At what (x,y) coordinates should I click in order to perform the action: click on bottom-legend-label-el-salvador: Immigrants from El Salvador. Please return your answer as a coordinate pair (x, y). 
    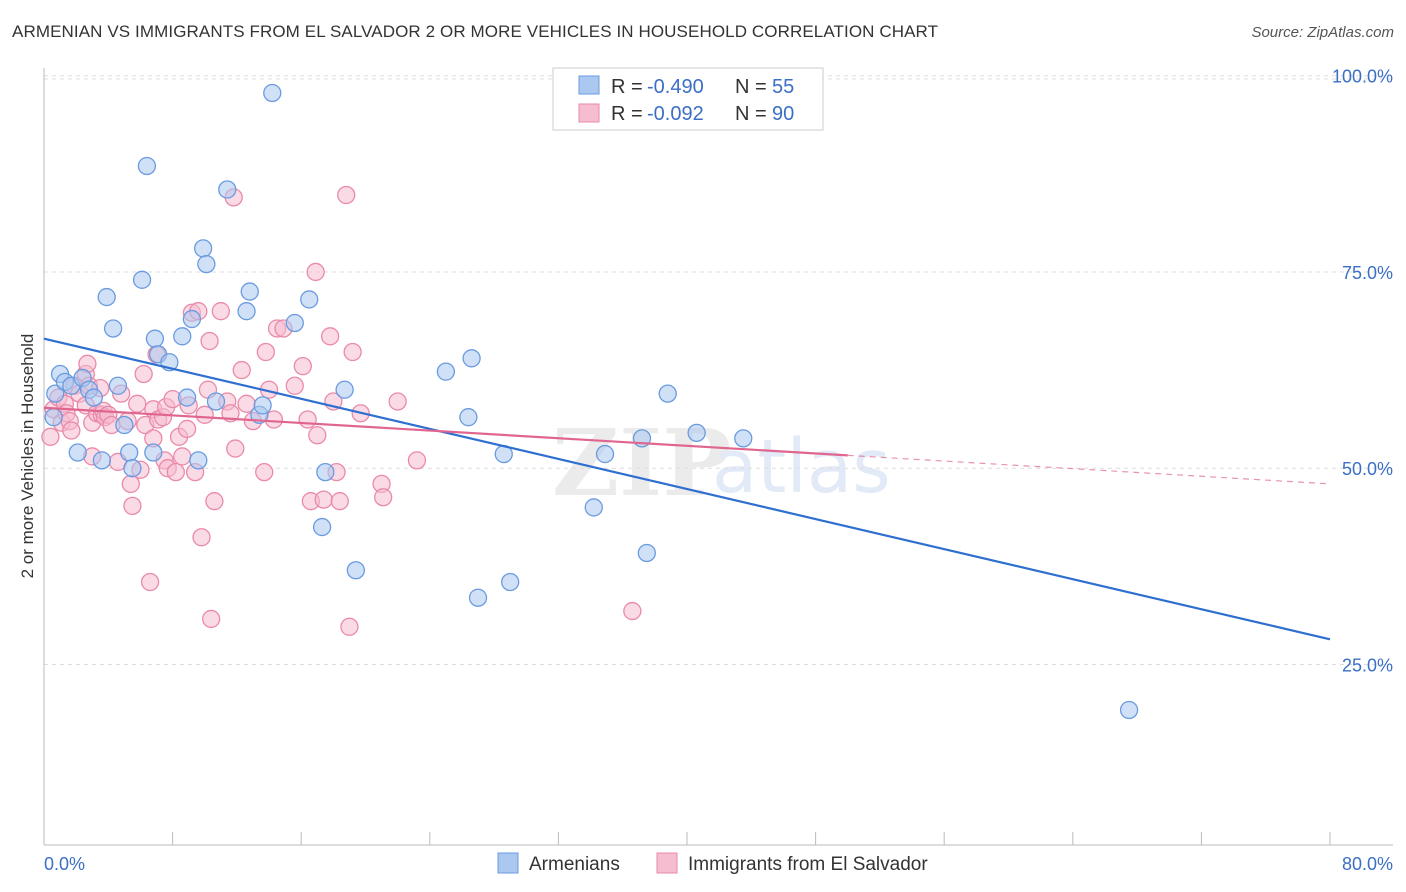
    Looking at the image, I should click on (808, 864).